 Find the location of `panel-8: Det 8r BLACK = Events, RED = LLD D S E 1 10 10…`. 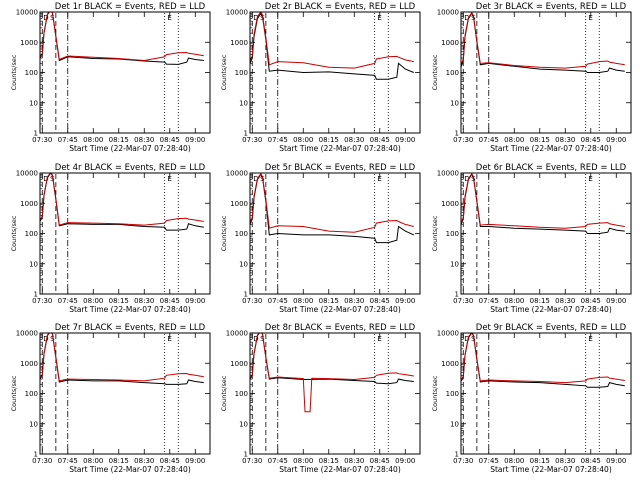

panel-8: Det 8r BLACK = Events, RED = LLD D S E 1 10 10… is located at coordinates (320, 398).